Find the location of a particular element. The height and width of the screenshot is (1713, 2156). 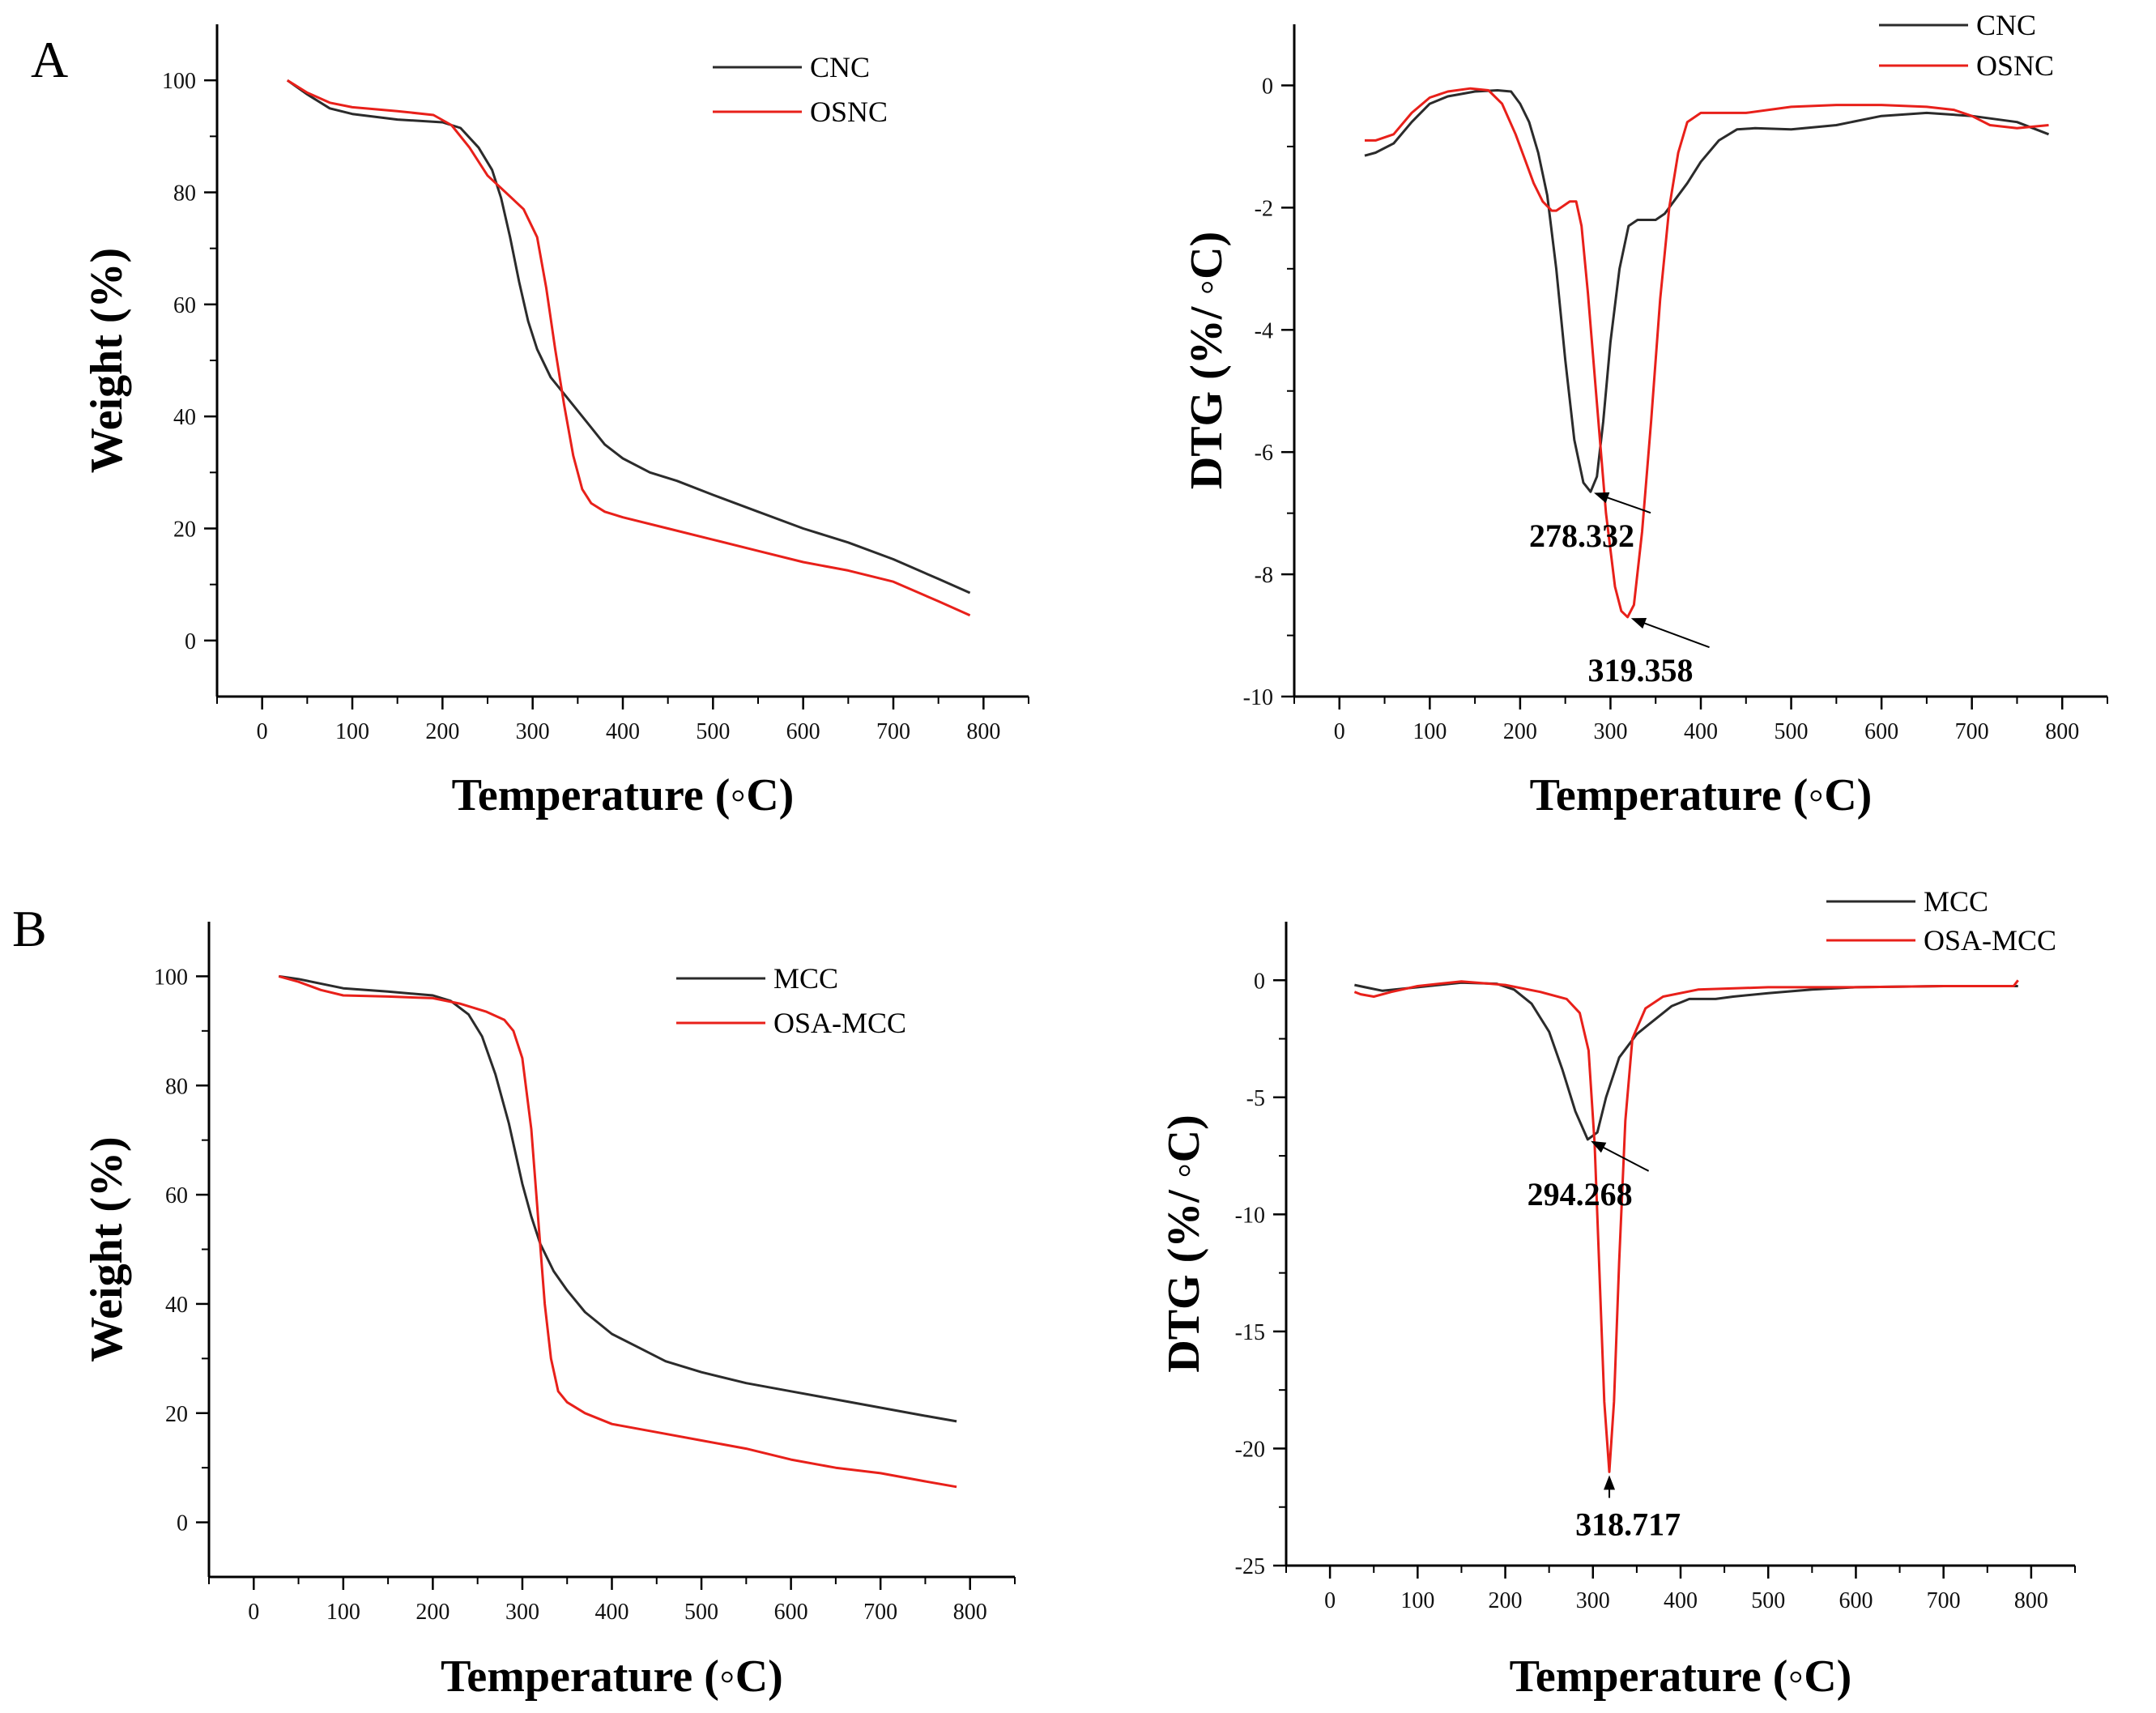

tga-a-x-tick-label: 200 is located at coordinates (442, 731).